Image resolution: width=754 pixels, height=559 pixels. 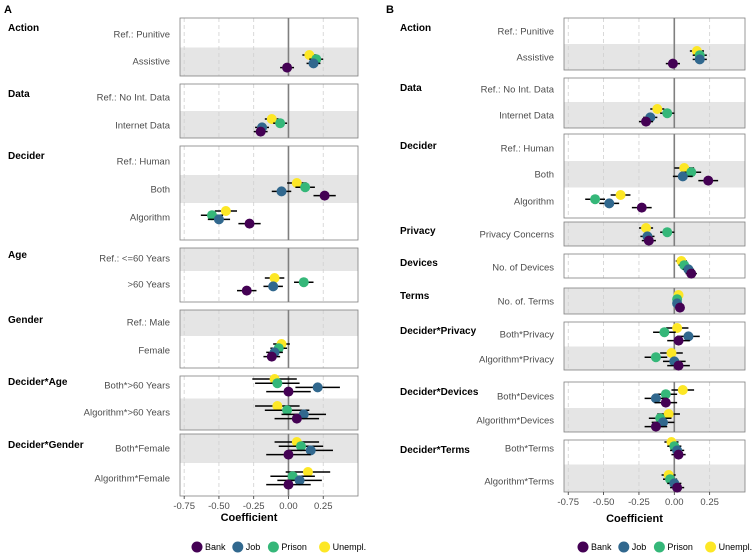 What do you see at coordinates (143, 162) in the screenshot?
I see `row-label: Ref.: Human` at bounding box center [143, 162].